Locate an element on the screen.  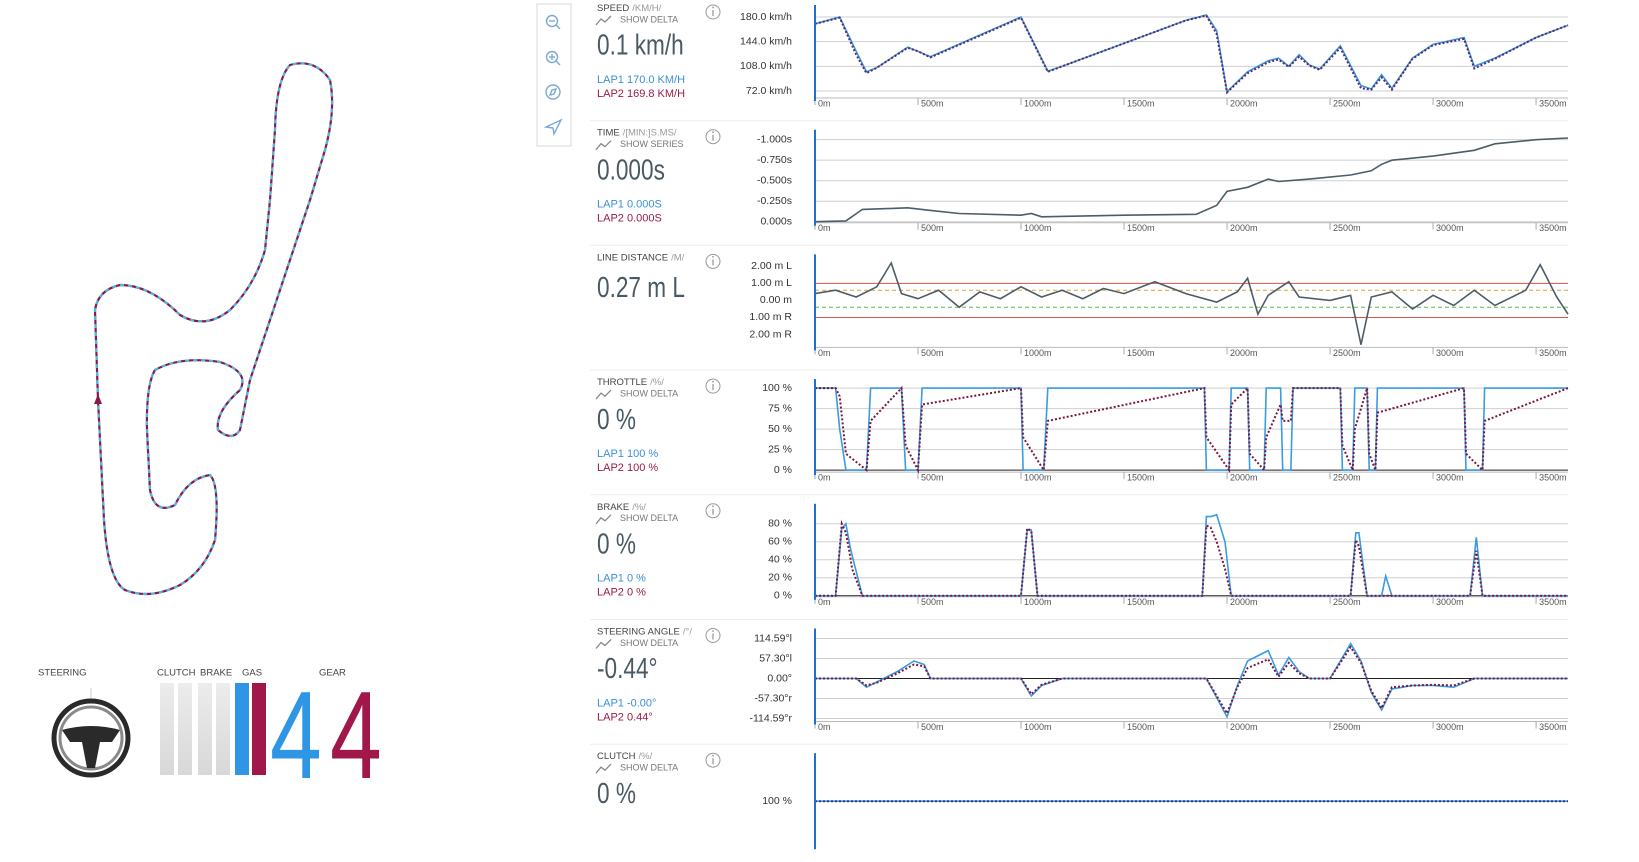
panel-title-text: STEERING ANGLE is located at coordinates (638, 631).